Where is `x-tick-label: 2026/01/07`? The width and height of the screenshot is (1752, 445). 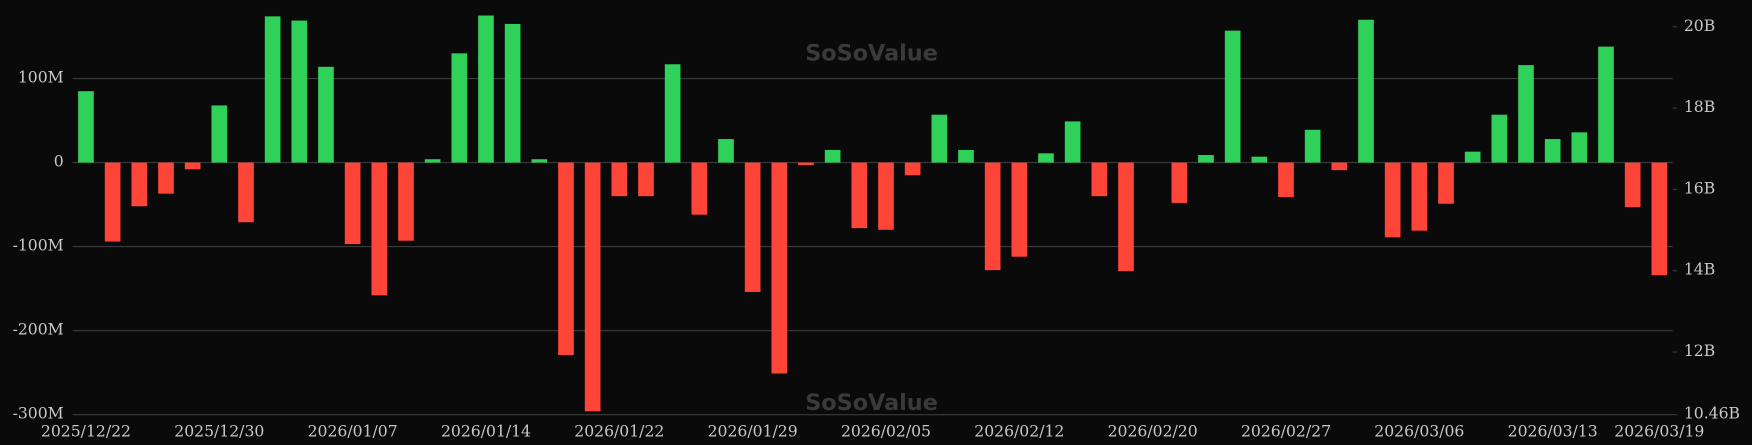 x-tick-label: 2026/01/07 is located at coordinates (353, 431).